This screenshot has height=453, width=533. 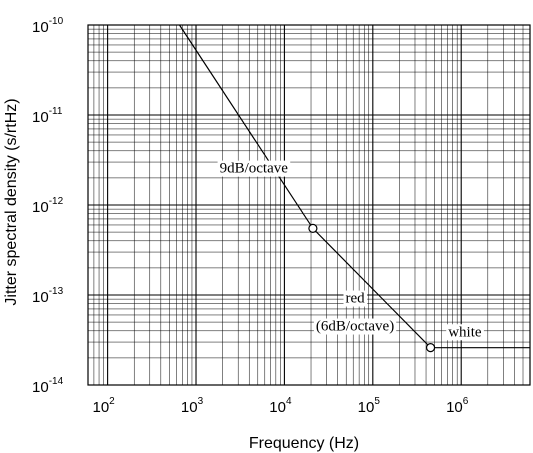 I want to click on y-tick-label: 10-13, so click(x=48, y=296).